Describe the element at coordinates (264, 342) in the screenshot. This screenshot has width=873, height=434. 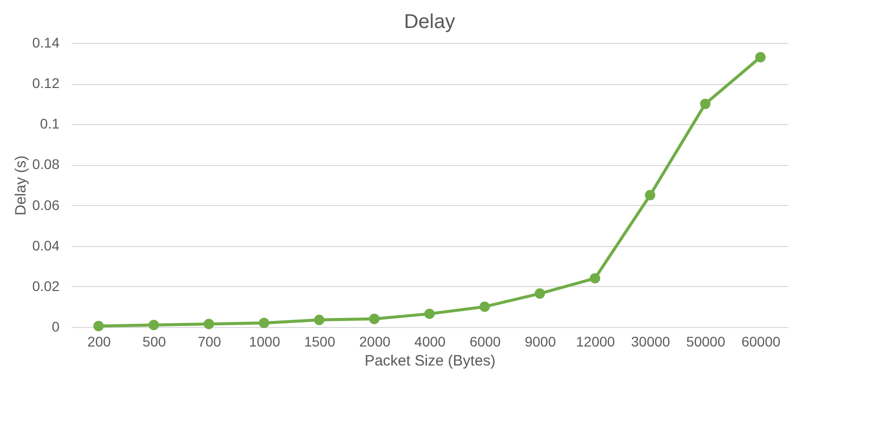
I see `x-tick-label: 1000` at that location.